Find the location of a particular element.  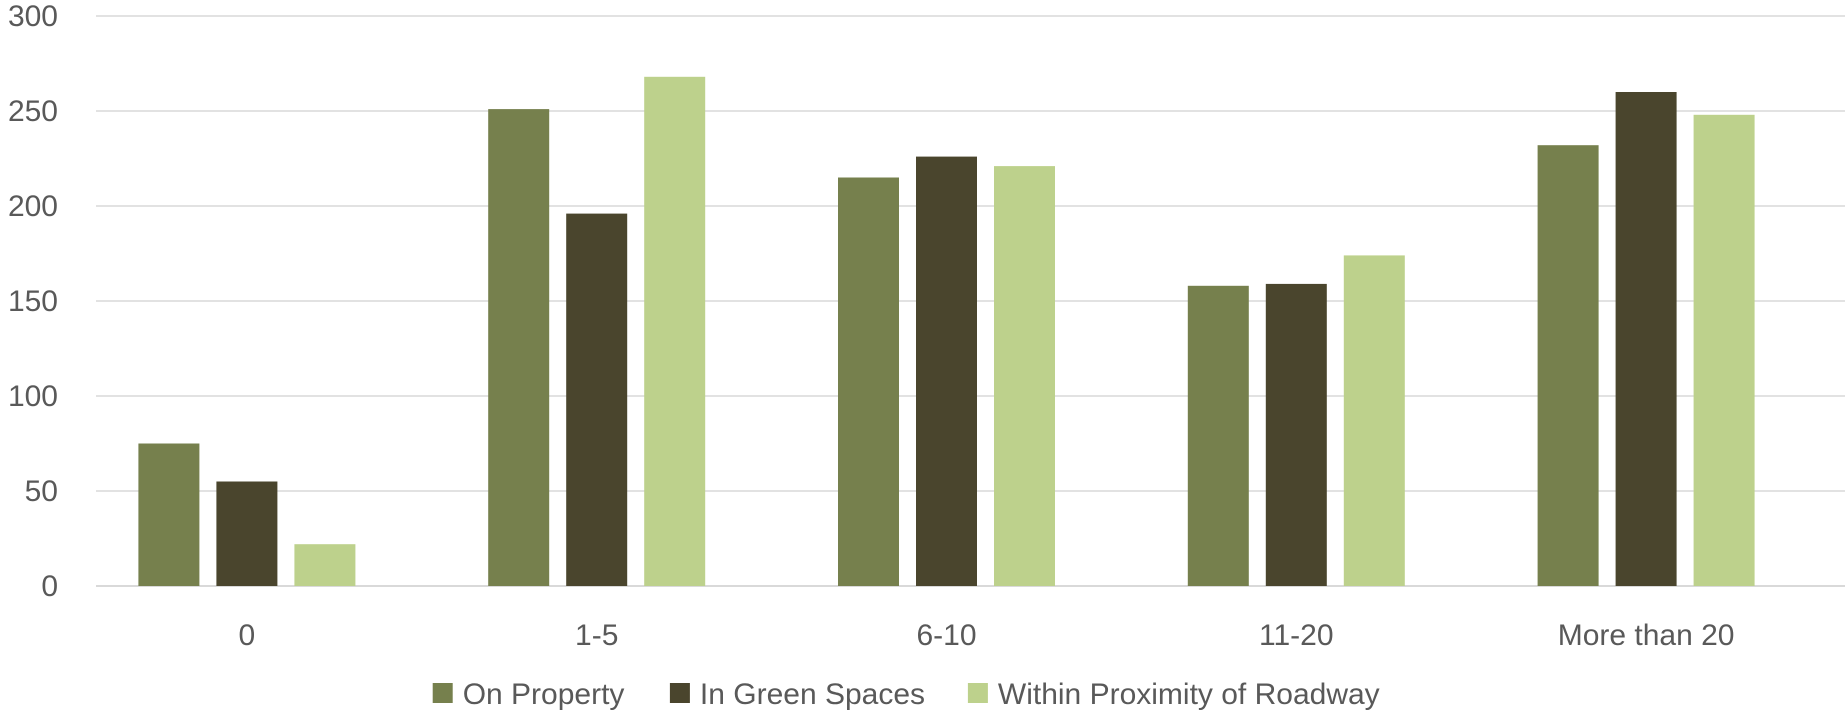

legend-item-on-property: On Property is located at coordinates (528, 694).